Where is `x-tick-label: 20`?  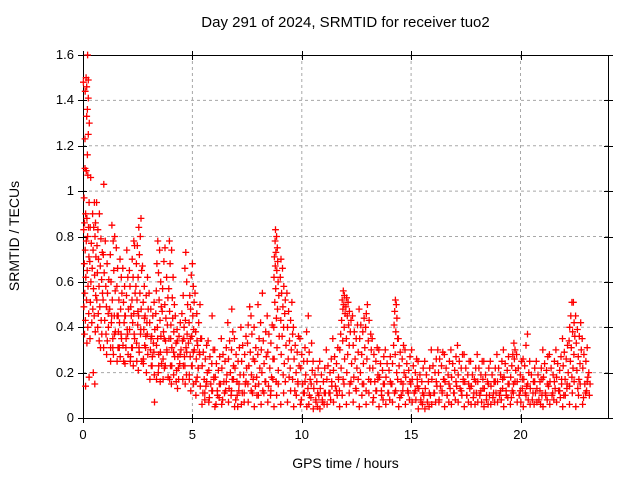
x-tick-label: 20 is located at coordinates (520, 434).